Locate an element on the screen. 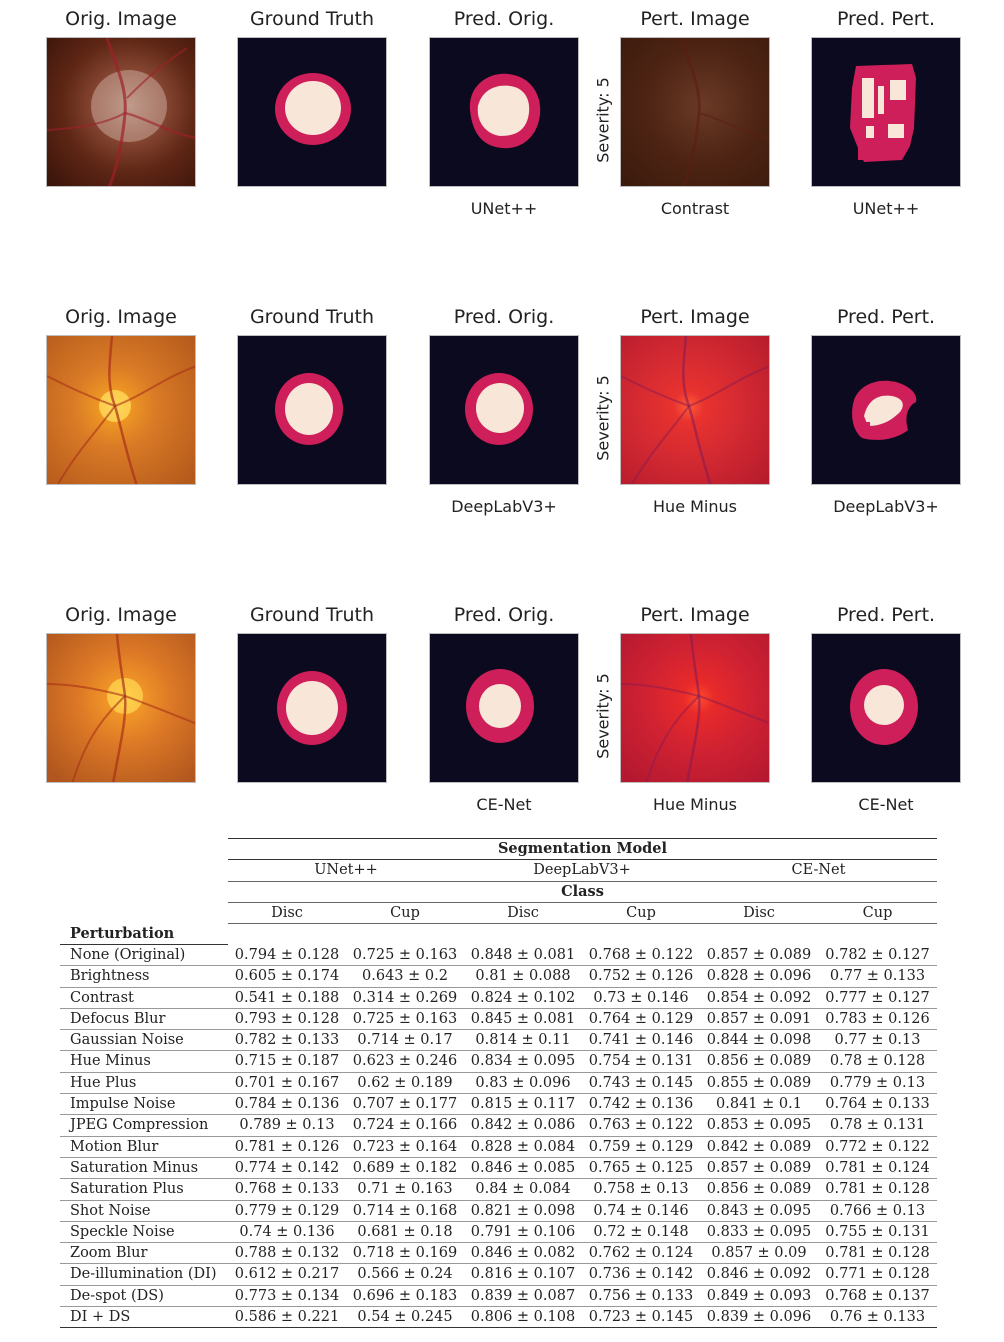 The height and width of the screenshot is (1342, 1004). score-cell: 0.723 ± 0.164 is located at coordinates (405, 1147).